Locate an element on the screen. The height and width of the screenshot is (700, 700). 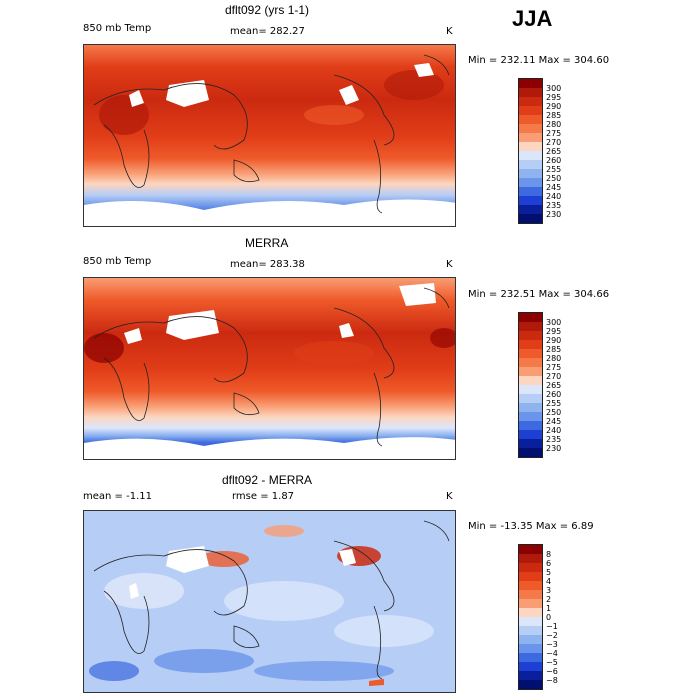
panel-3-minmax: Min = -13.35 Max = 6.89 is located at coordinates (531, 526).